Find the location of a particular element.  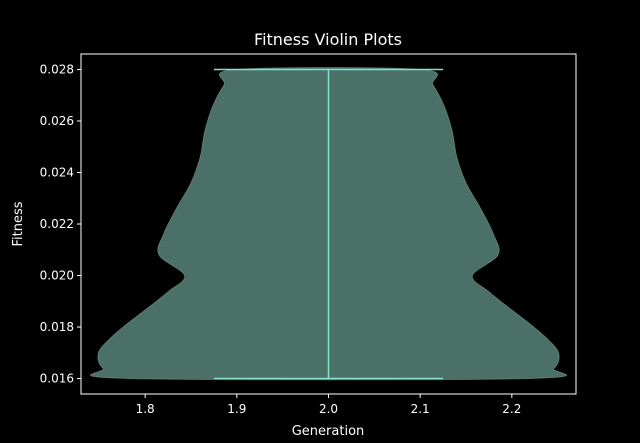

y-tick-label: 0.016 is located at coordinates (57, 379).